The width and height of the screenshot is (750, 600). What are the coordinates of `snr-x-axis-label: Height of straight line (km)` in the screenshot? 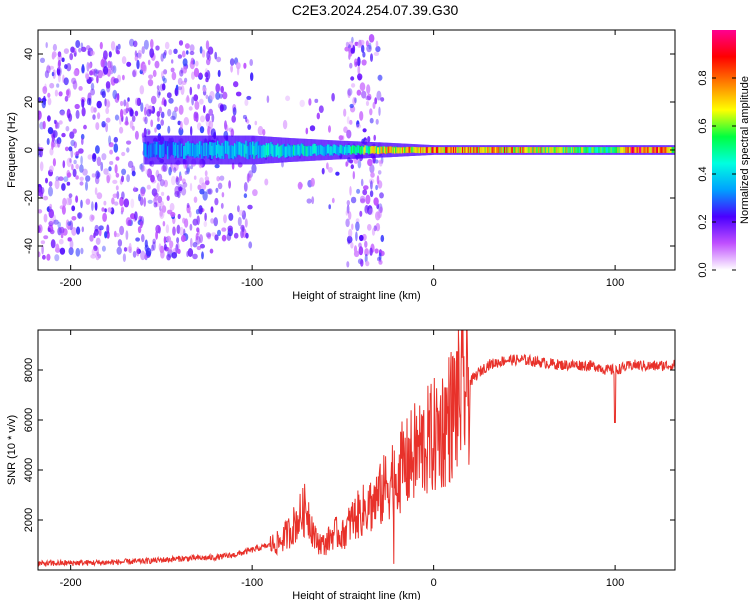 It's located at (356, 595).